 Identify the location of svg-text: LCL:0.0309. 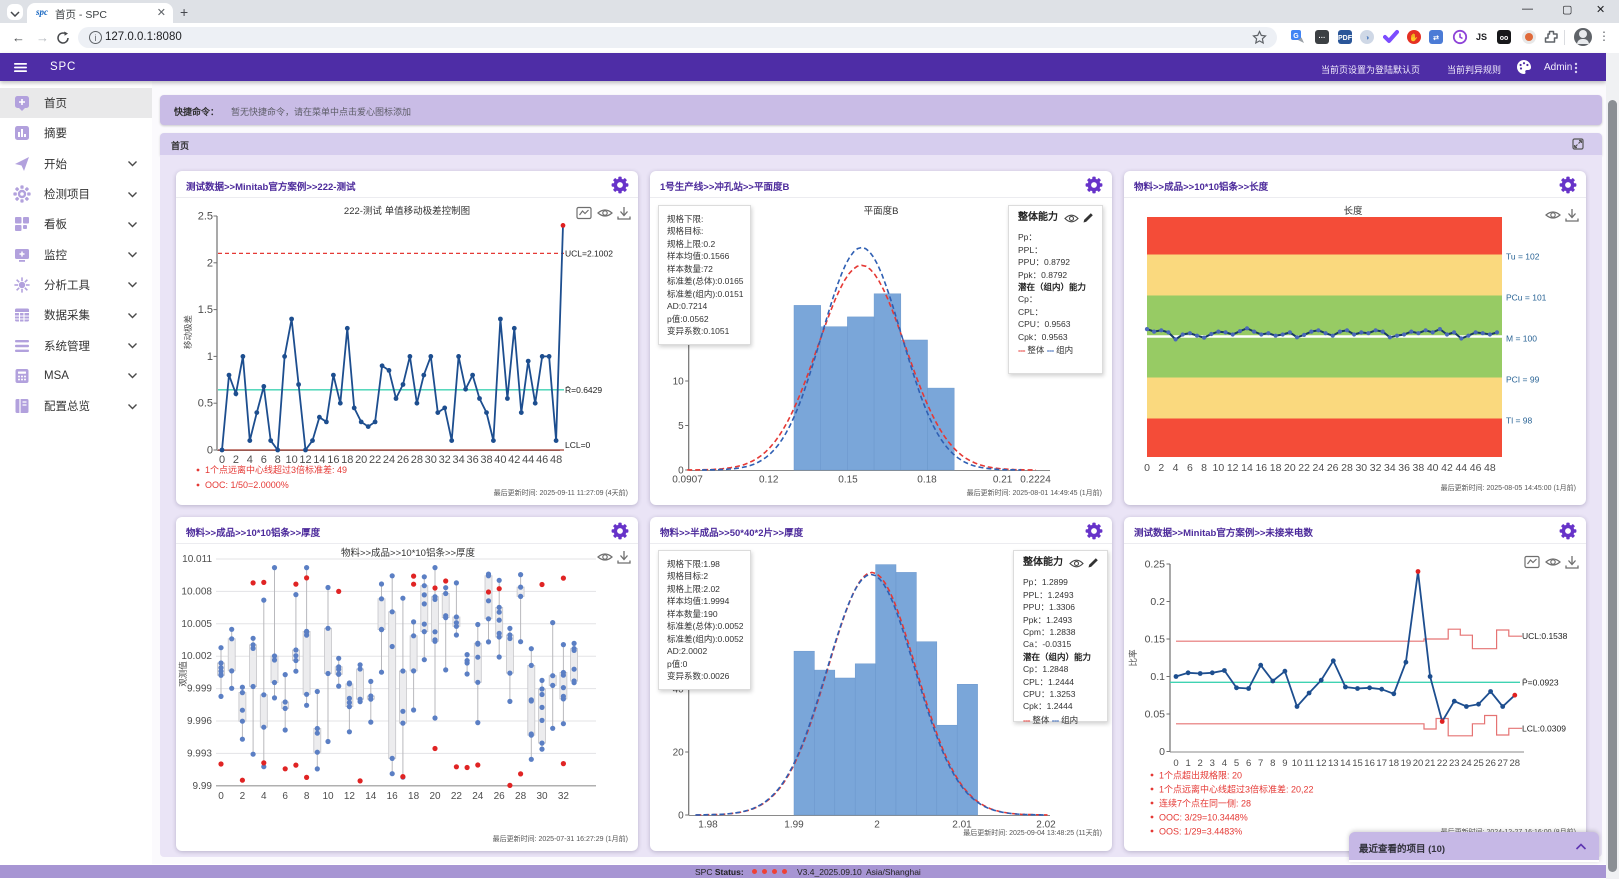
(1544, 728).